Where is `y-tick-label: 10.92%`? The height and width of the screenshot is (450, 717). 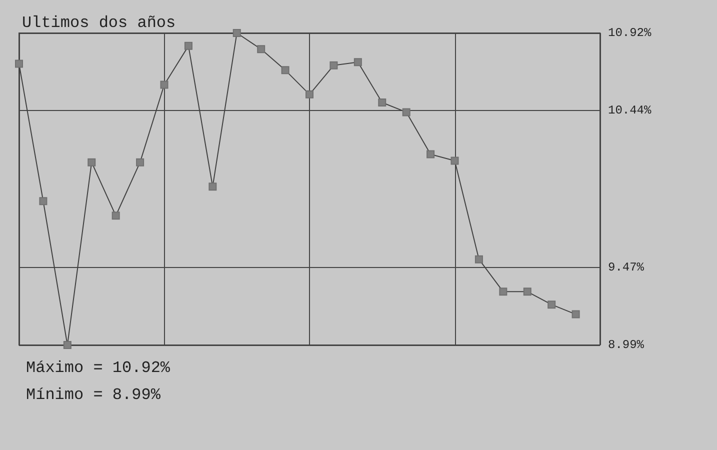 y-tick-label: 10.92% is located at coordinates (630, 33).